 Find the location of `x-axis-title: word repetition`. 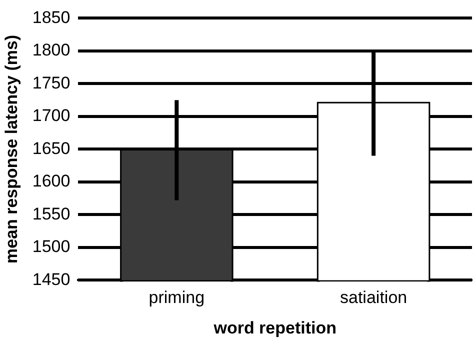

x-axis-title: word repetition is located at coordinates (274, 328).